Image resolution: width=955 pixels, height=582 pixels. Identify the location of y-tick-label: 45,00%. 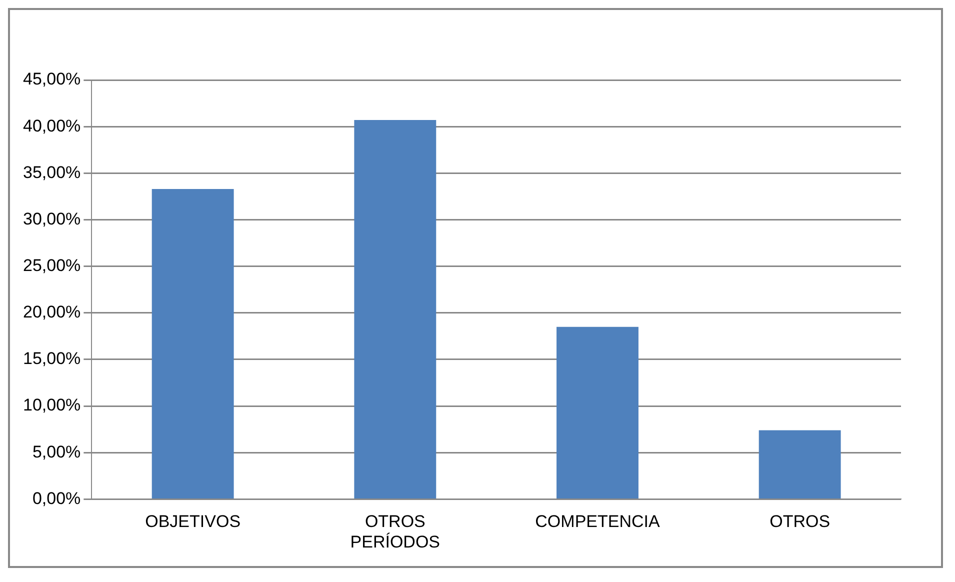
(51, 79).